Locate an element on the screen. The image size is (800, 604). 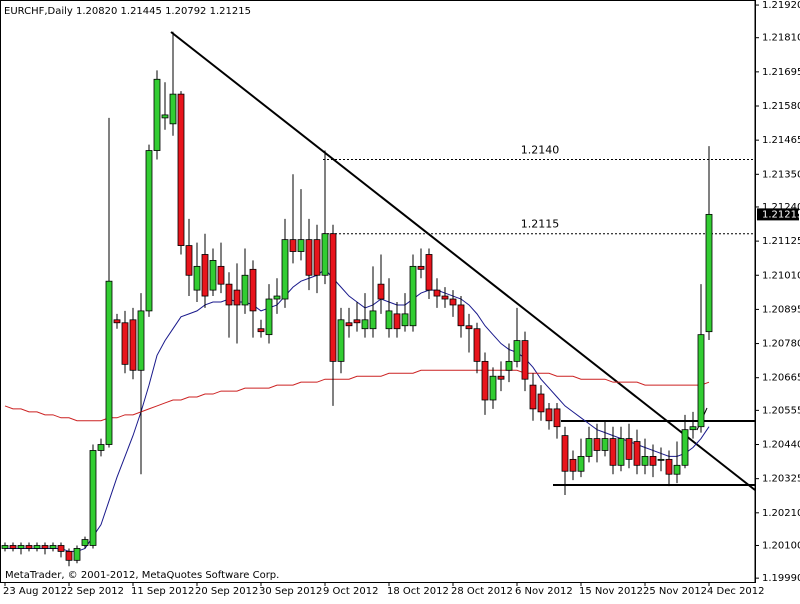
x-tick-label: 9 Oct 2012 is located at coordinates (350, 591).